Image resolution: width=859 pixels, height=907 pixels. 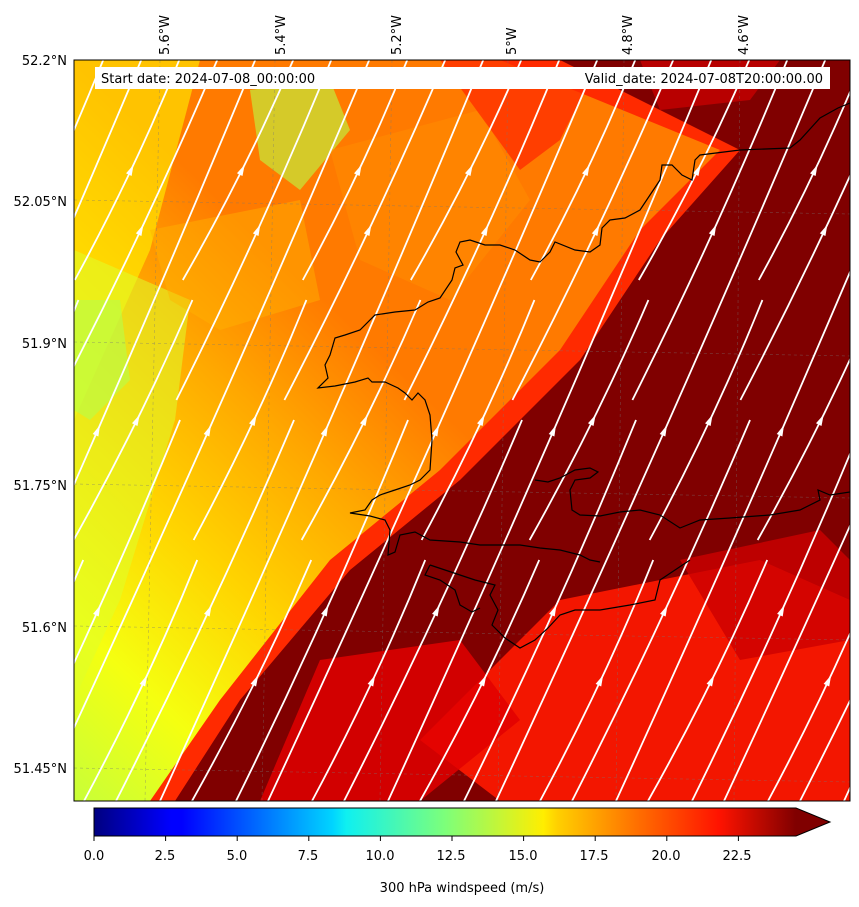 What do you see at coordinates (451, 856) in the screenshot?
I see `colorbar-tick-label: 12.5` at bounding box center [451, 856].